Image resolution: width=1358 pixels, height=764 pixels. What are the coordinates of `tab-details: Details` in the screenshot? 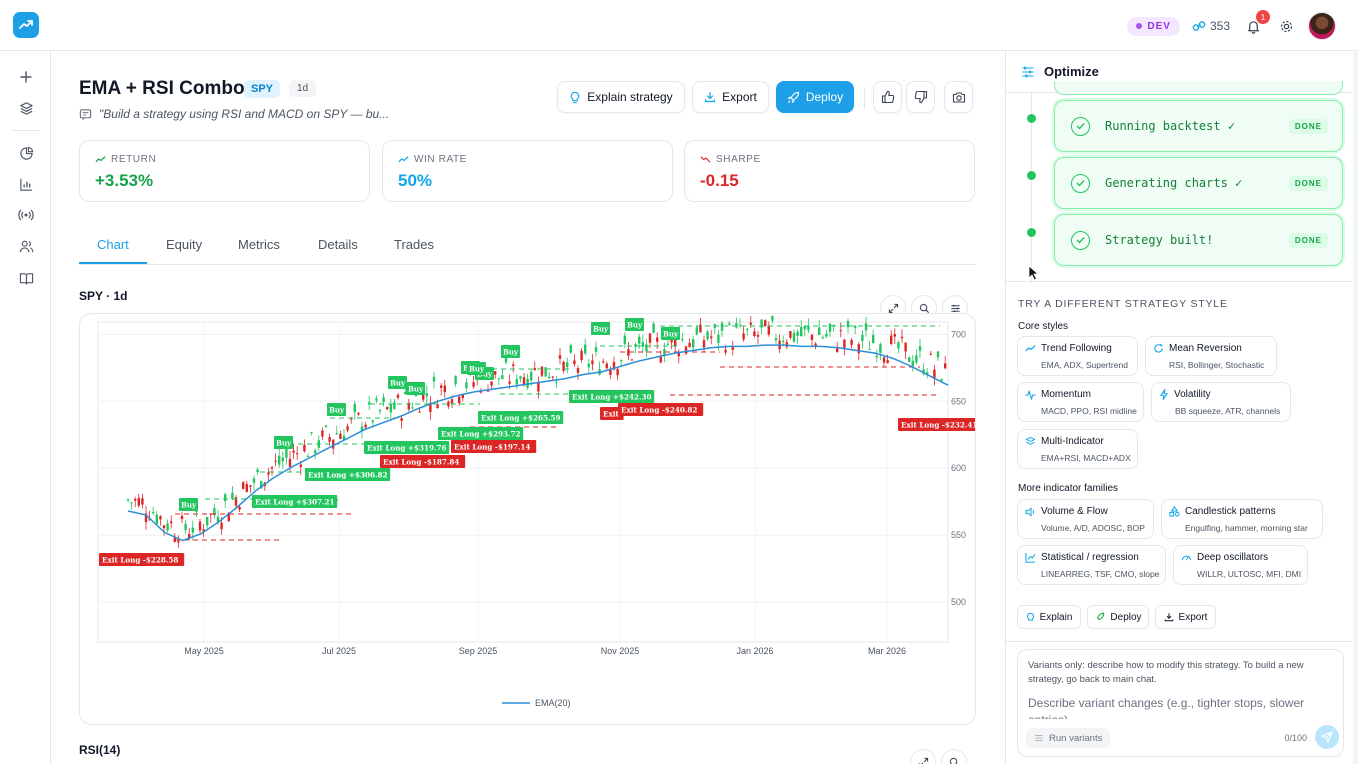 It's located at (338, 244).